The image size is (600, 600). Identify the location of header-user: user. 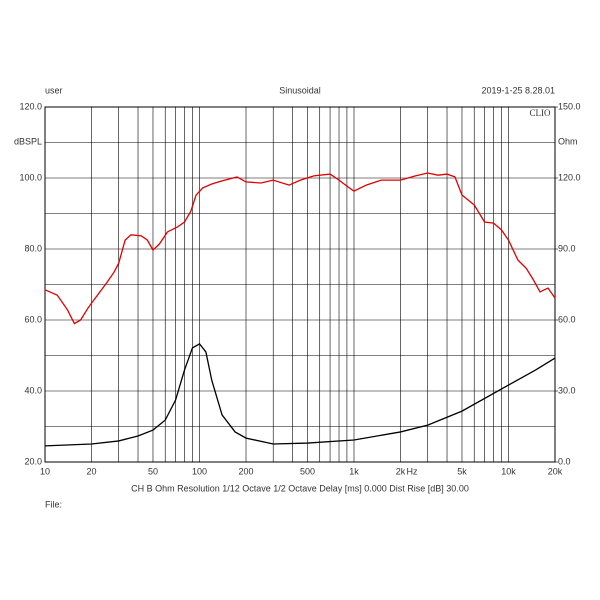
(54, 90).